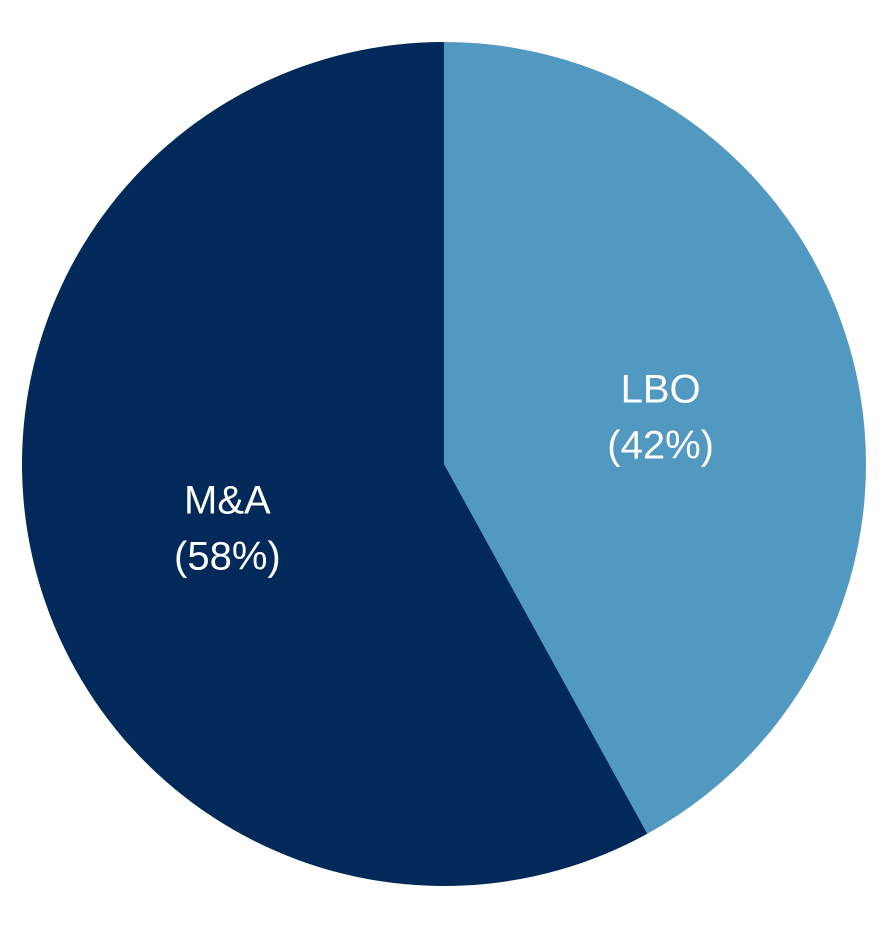  Describe the element at coordinates (444, 472) in the screenshot. I see `pie-labels: LBO (42%) M&A (58%)` at that location.